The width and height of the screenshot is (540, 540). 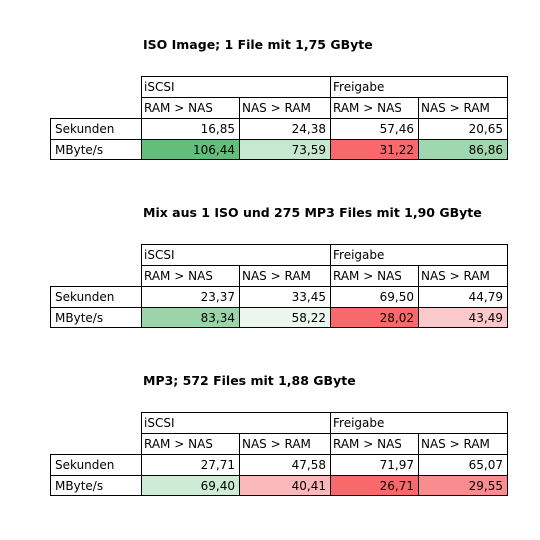 I want to click on value-cell-colored: 58,22, so click(x=284, y=317).